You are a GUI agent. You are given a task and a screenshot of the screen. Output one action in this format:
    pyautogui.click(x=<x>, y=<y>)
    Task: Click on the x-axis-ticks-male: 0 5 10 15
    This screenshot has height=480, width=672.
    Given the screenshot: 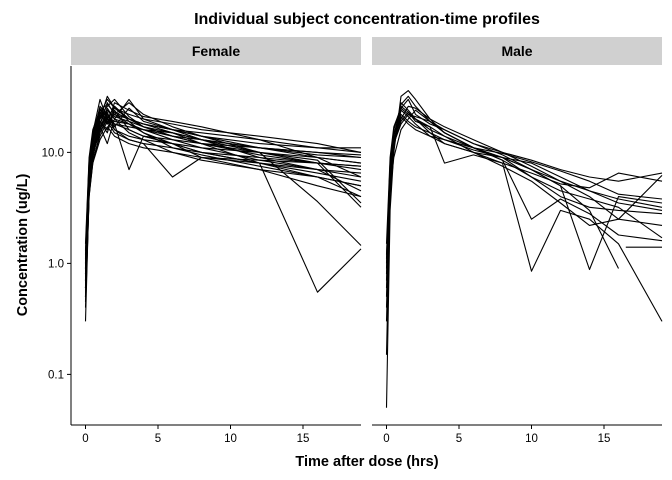 What is the action you would take?
    pyautogui.click(x=496, y=435)
    